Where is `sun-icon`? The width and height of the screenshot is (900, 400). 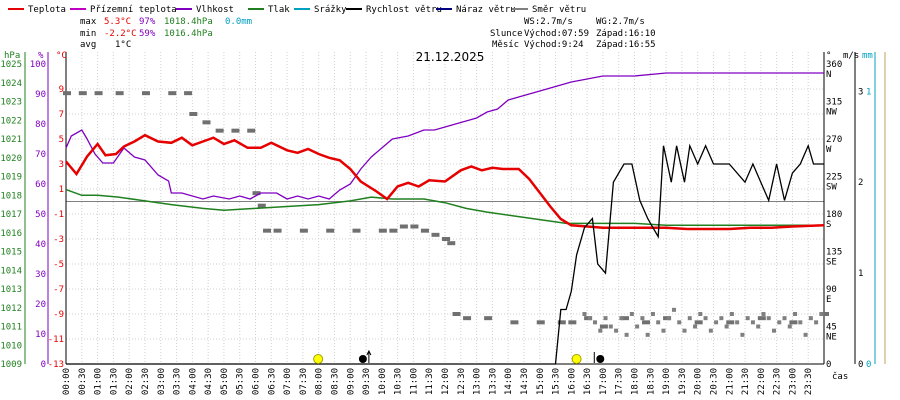 sun-icon is located at coordinates (576, 359).